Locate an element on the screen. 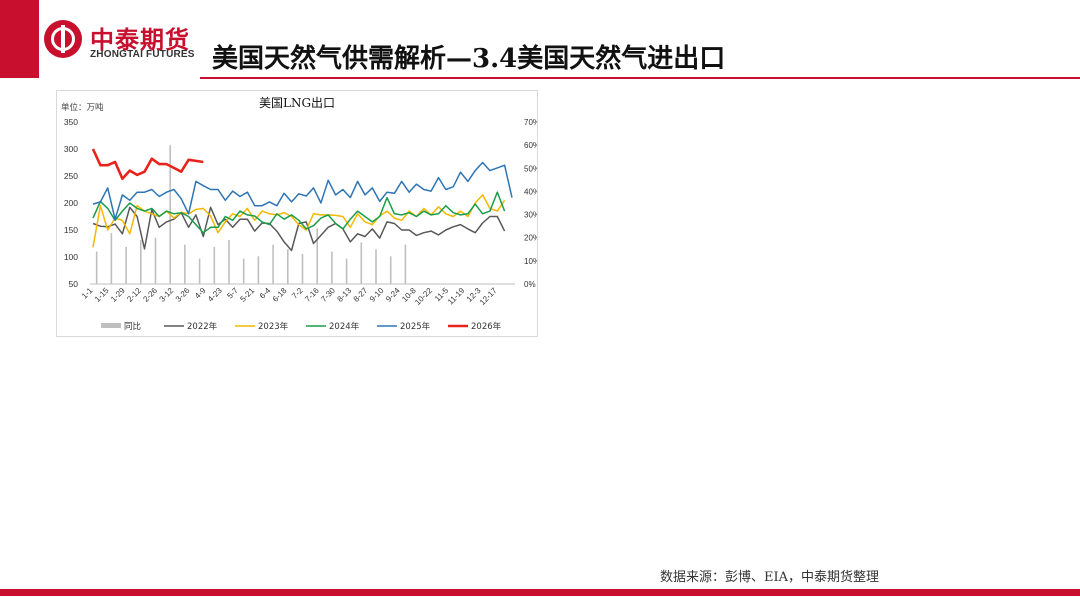 Image resolution: width=1080 pixels, height=608 pixels. x-tick-label: 2-26 is located at coordinates (150, 295).